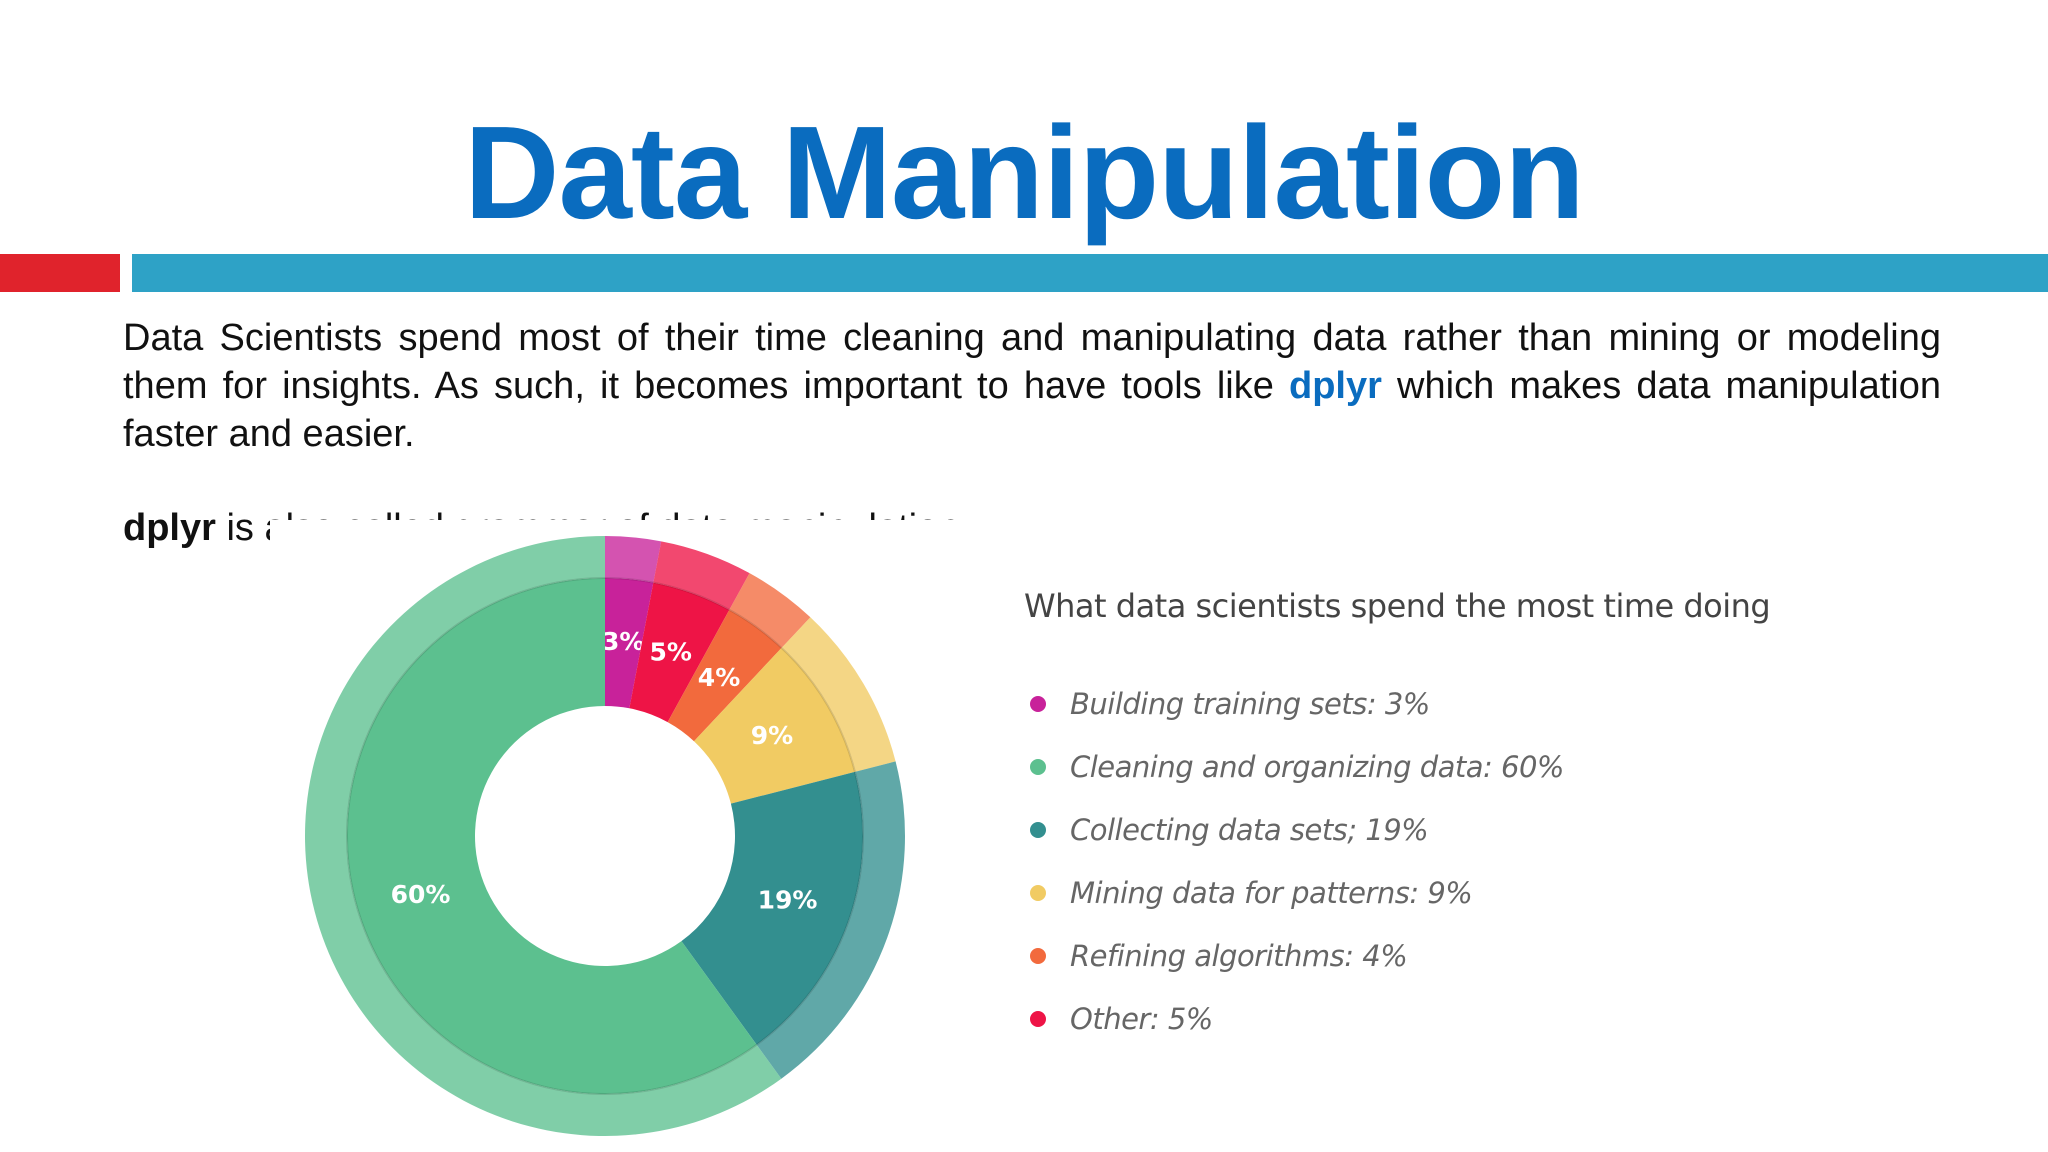  I want to click on title-accent-bar-blue, so click(1090, 273).